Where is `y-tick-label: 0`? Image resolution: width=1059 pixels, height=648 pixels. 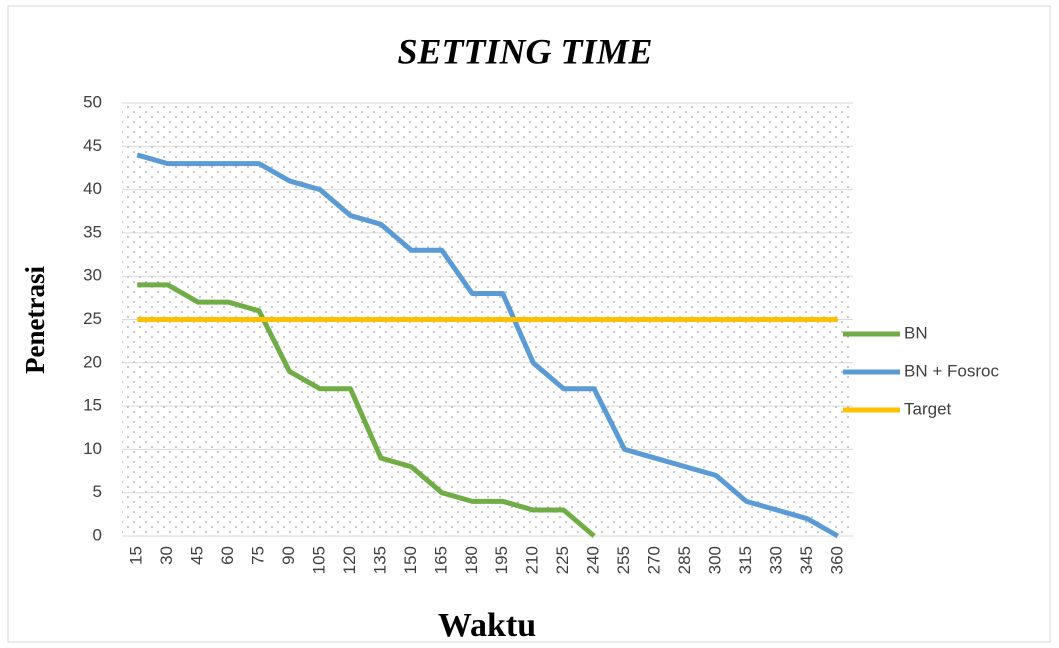 y-tick-label: 0 is located at coordinates (97, 534).